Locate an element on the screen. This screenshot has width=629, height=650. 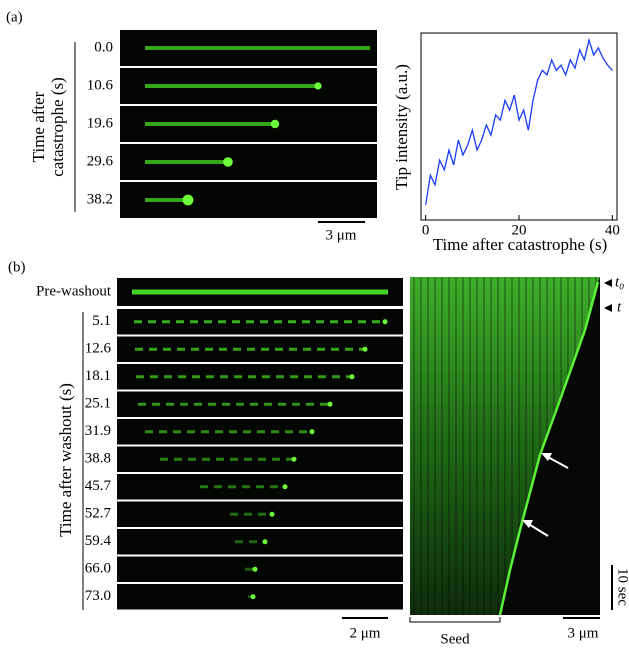
panel-label: (b) is located at coordinates (17, 267).